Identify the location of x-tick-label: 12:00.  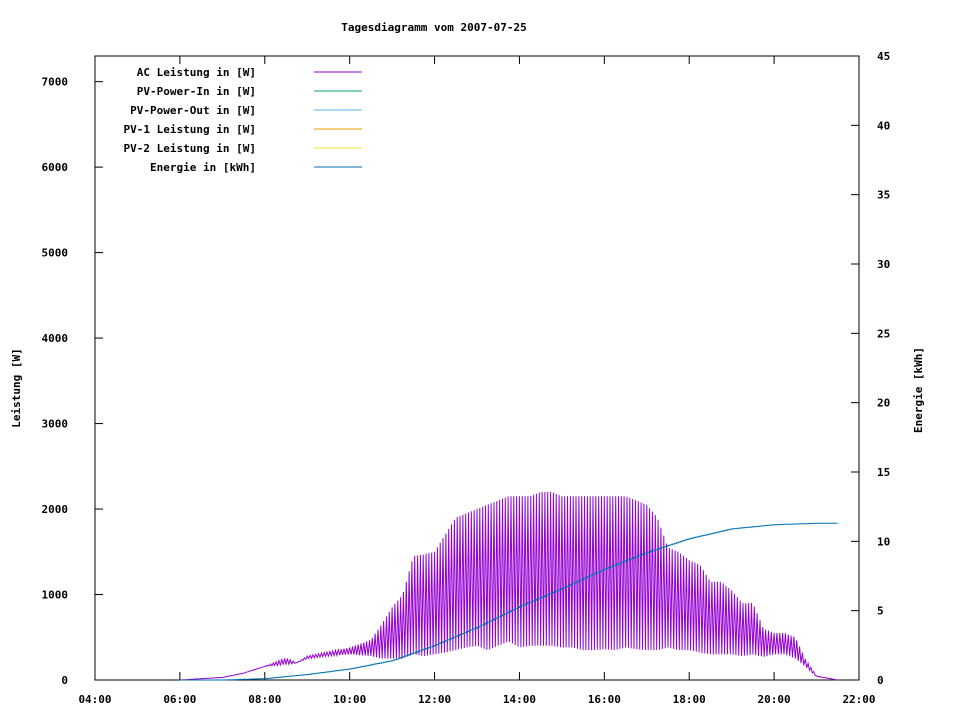
(434, 699).